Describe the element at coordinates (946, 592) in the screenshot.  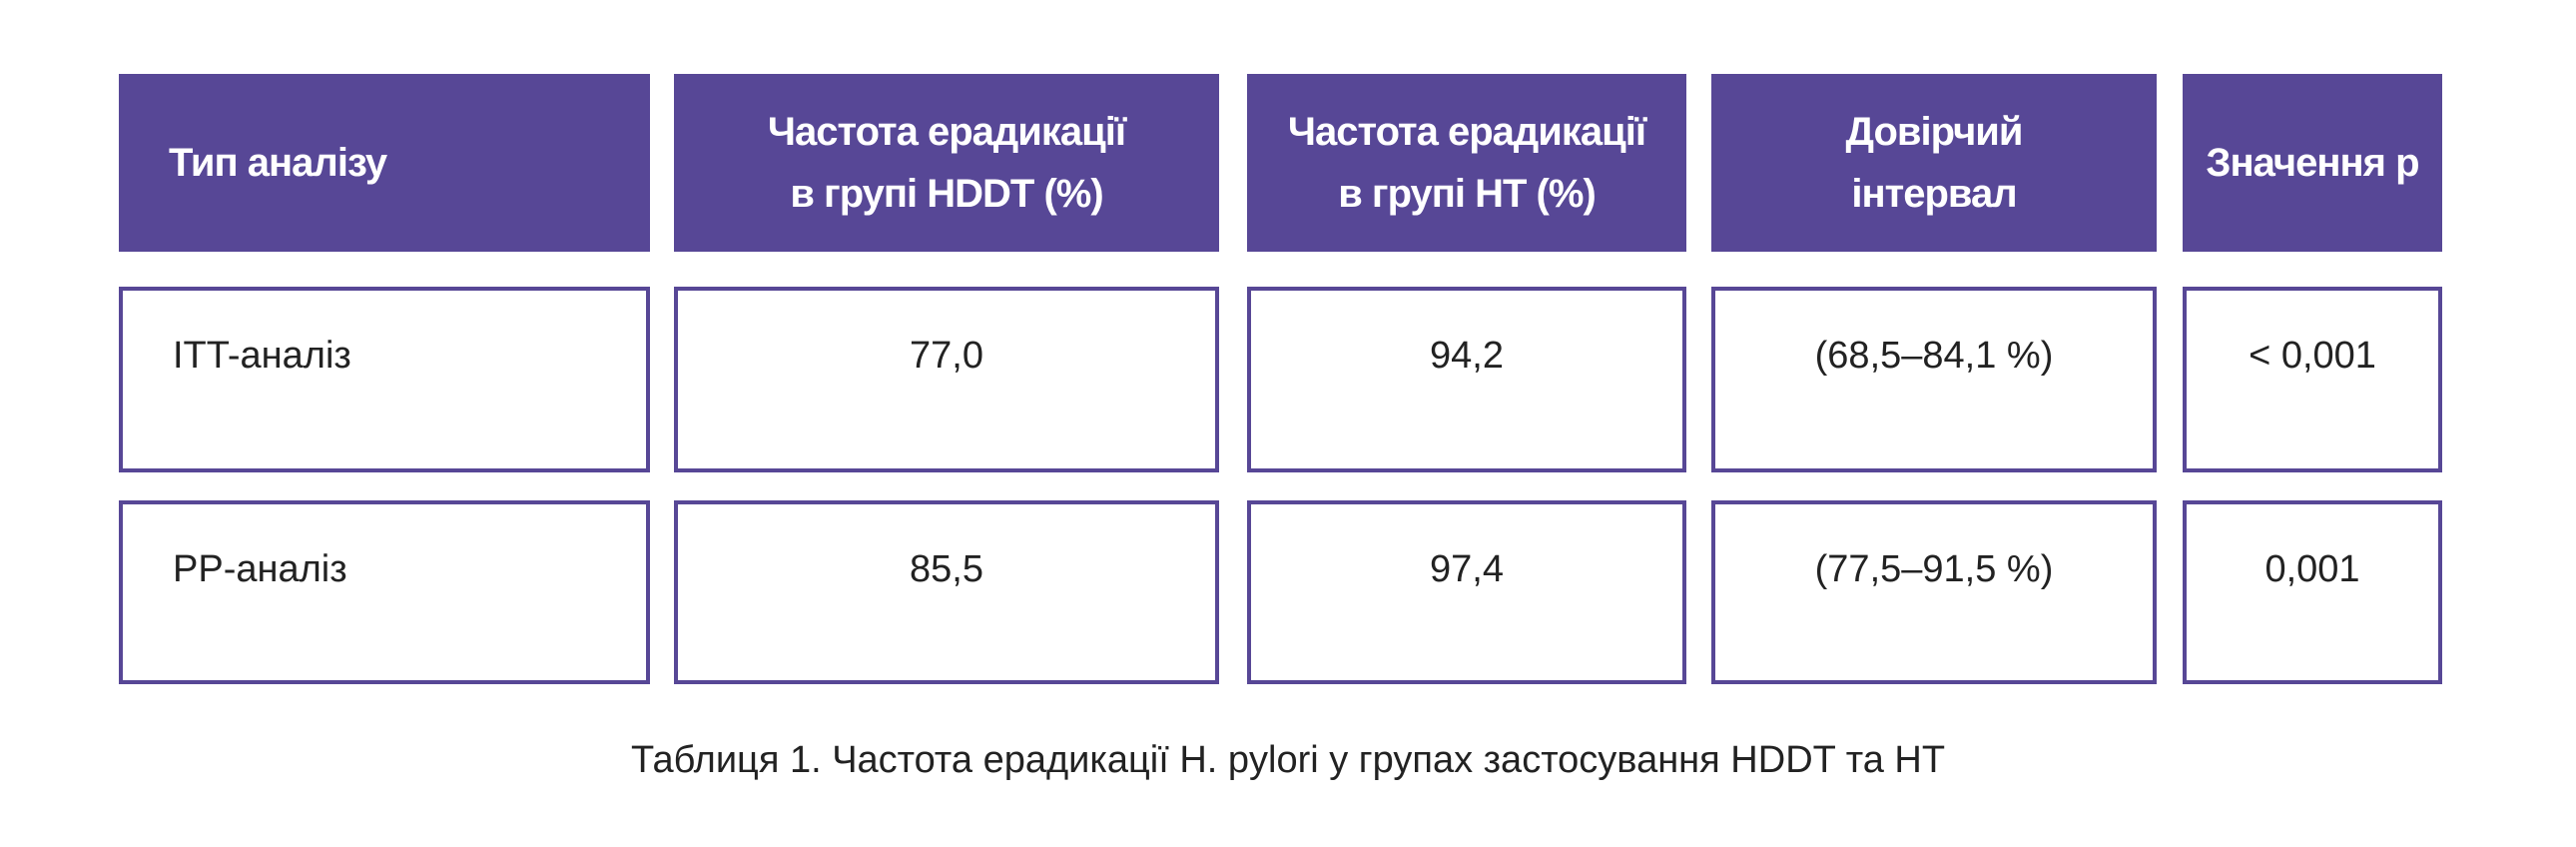
I see `table-cell: 85,5` at that location.